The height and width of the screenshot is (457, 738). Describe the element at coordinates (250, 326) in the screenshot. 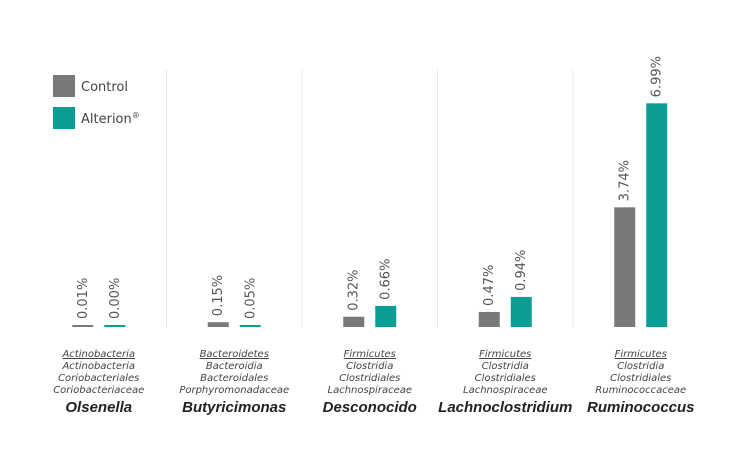

I see `bar-alterion-butyricimonas` at that location.